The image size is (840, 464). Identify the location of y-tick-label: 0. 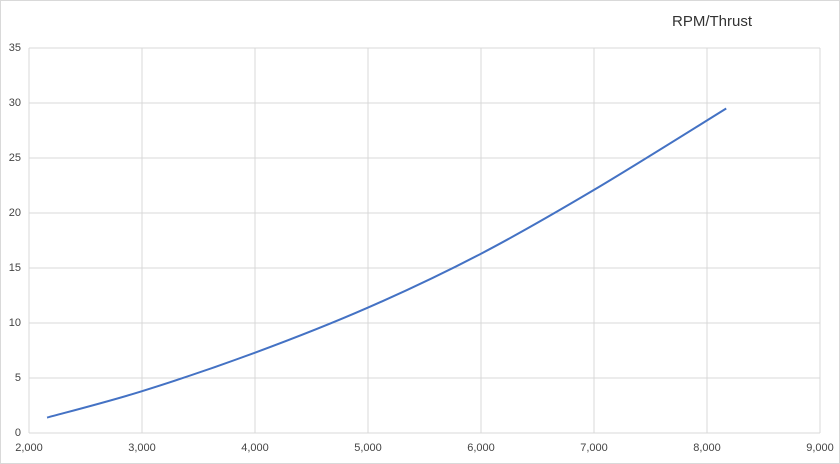
(18, 433).